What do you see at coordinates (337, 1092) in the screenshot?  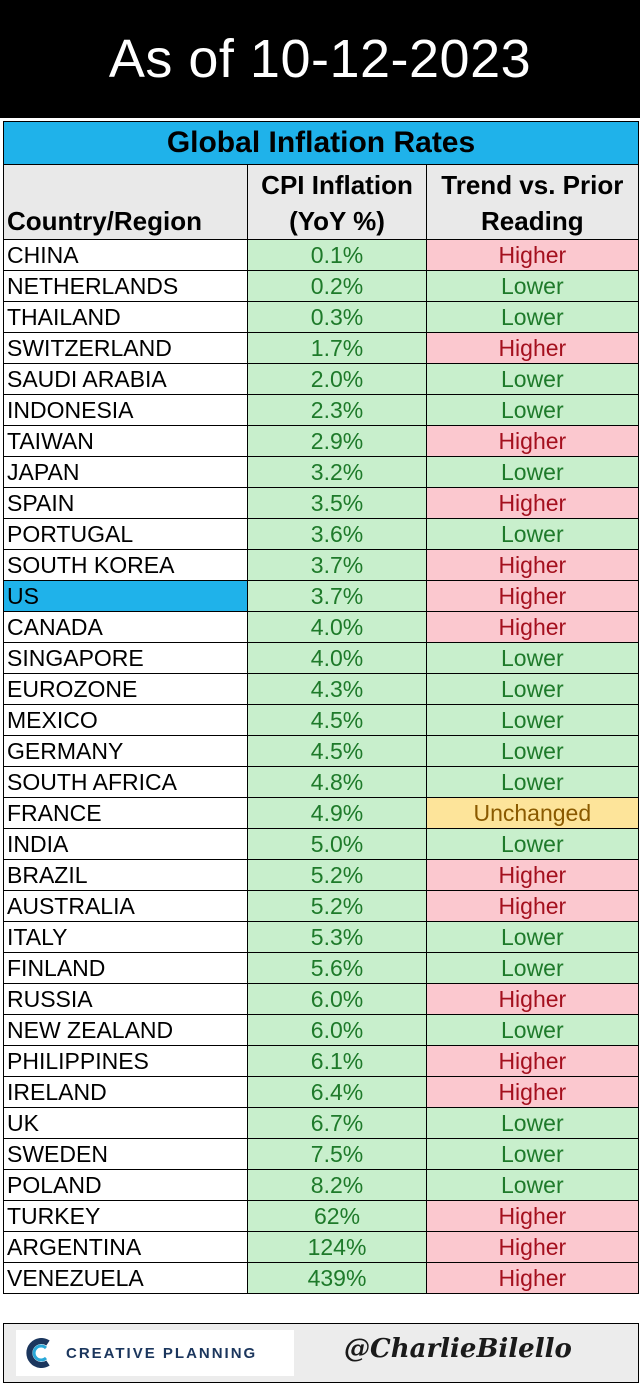 I see `cpi-cell: 6.4%` at bounding box center [337, 1092].